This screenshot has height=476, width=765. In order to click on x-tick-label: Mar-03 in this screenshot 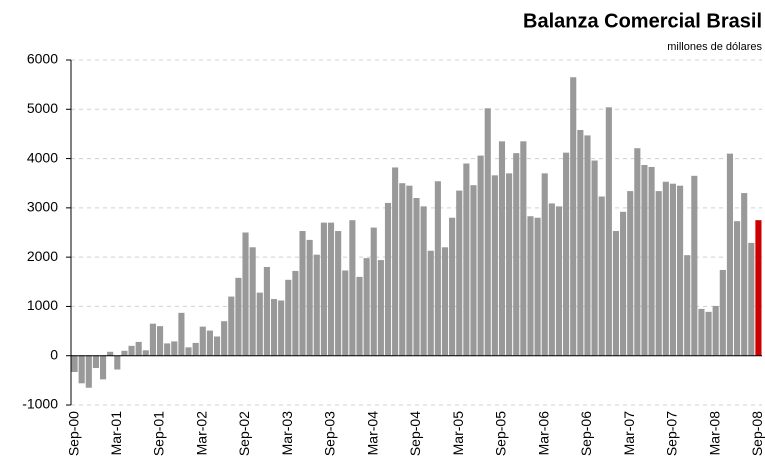, I will do `click(287, 433)`.